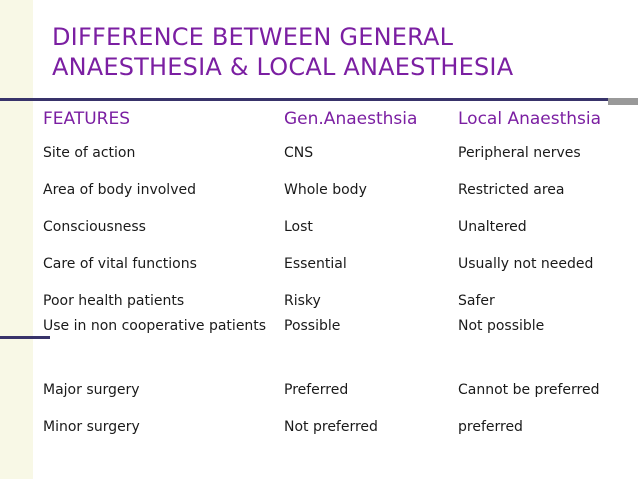 The image size is (638, 479). I want to click on feature-cell: Care of vital functions, so click(120, 264).